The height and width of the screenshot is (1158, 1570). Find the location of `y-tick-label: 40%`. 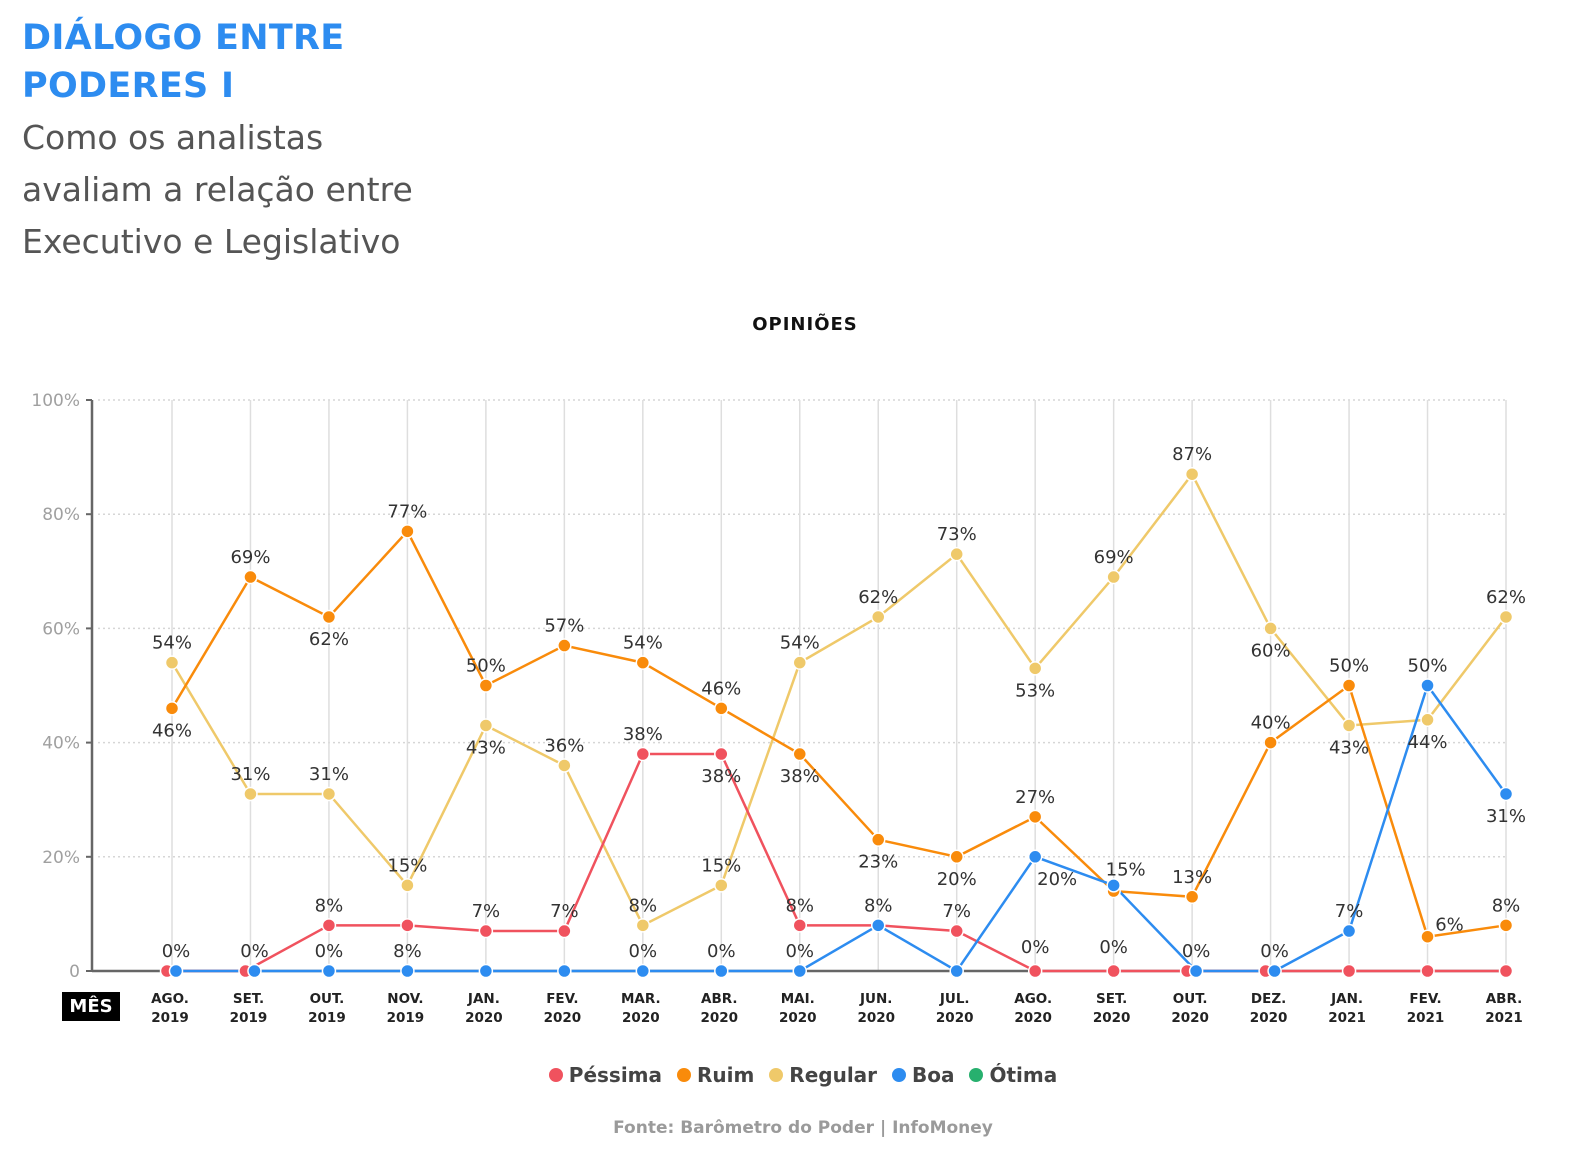

y-tick-label: 40% is located at coordinates (61, 744).